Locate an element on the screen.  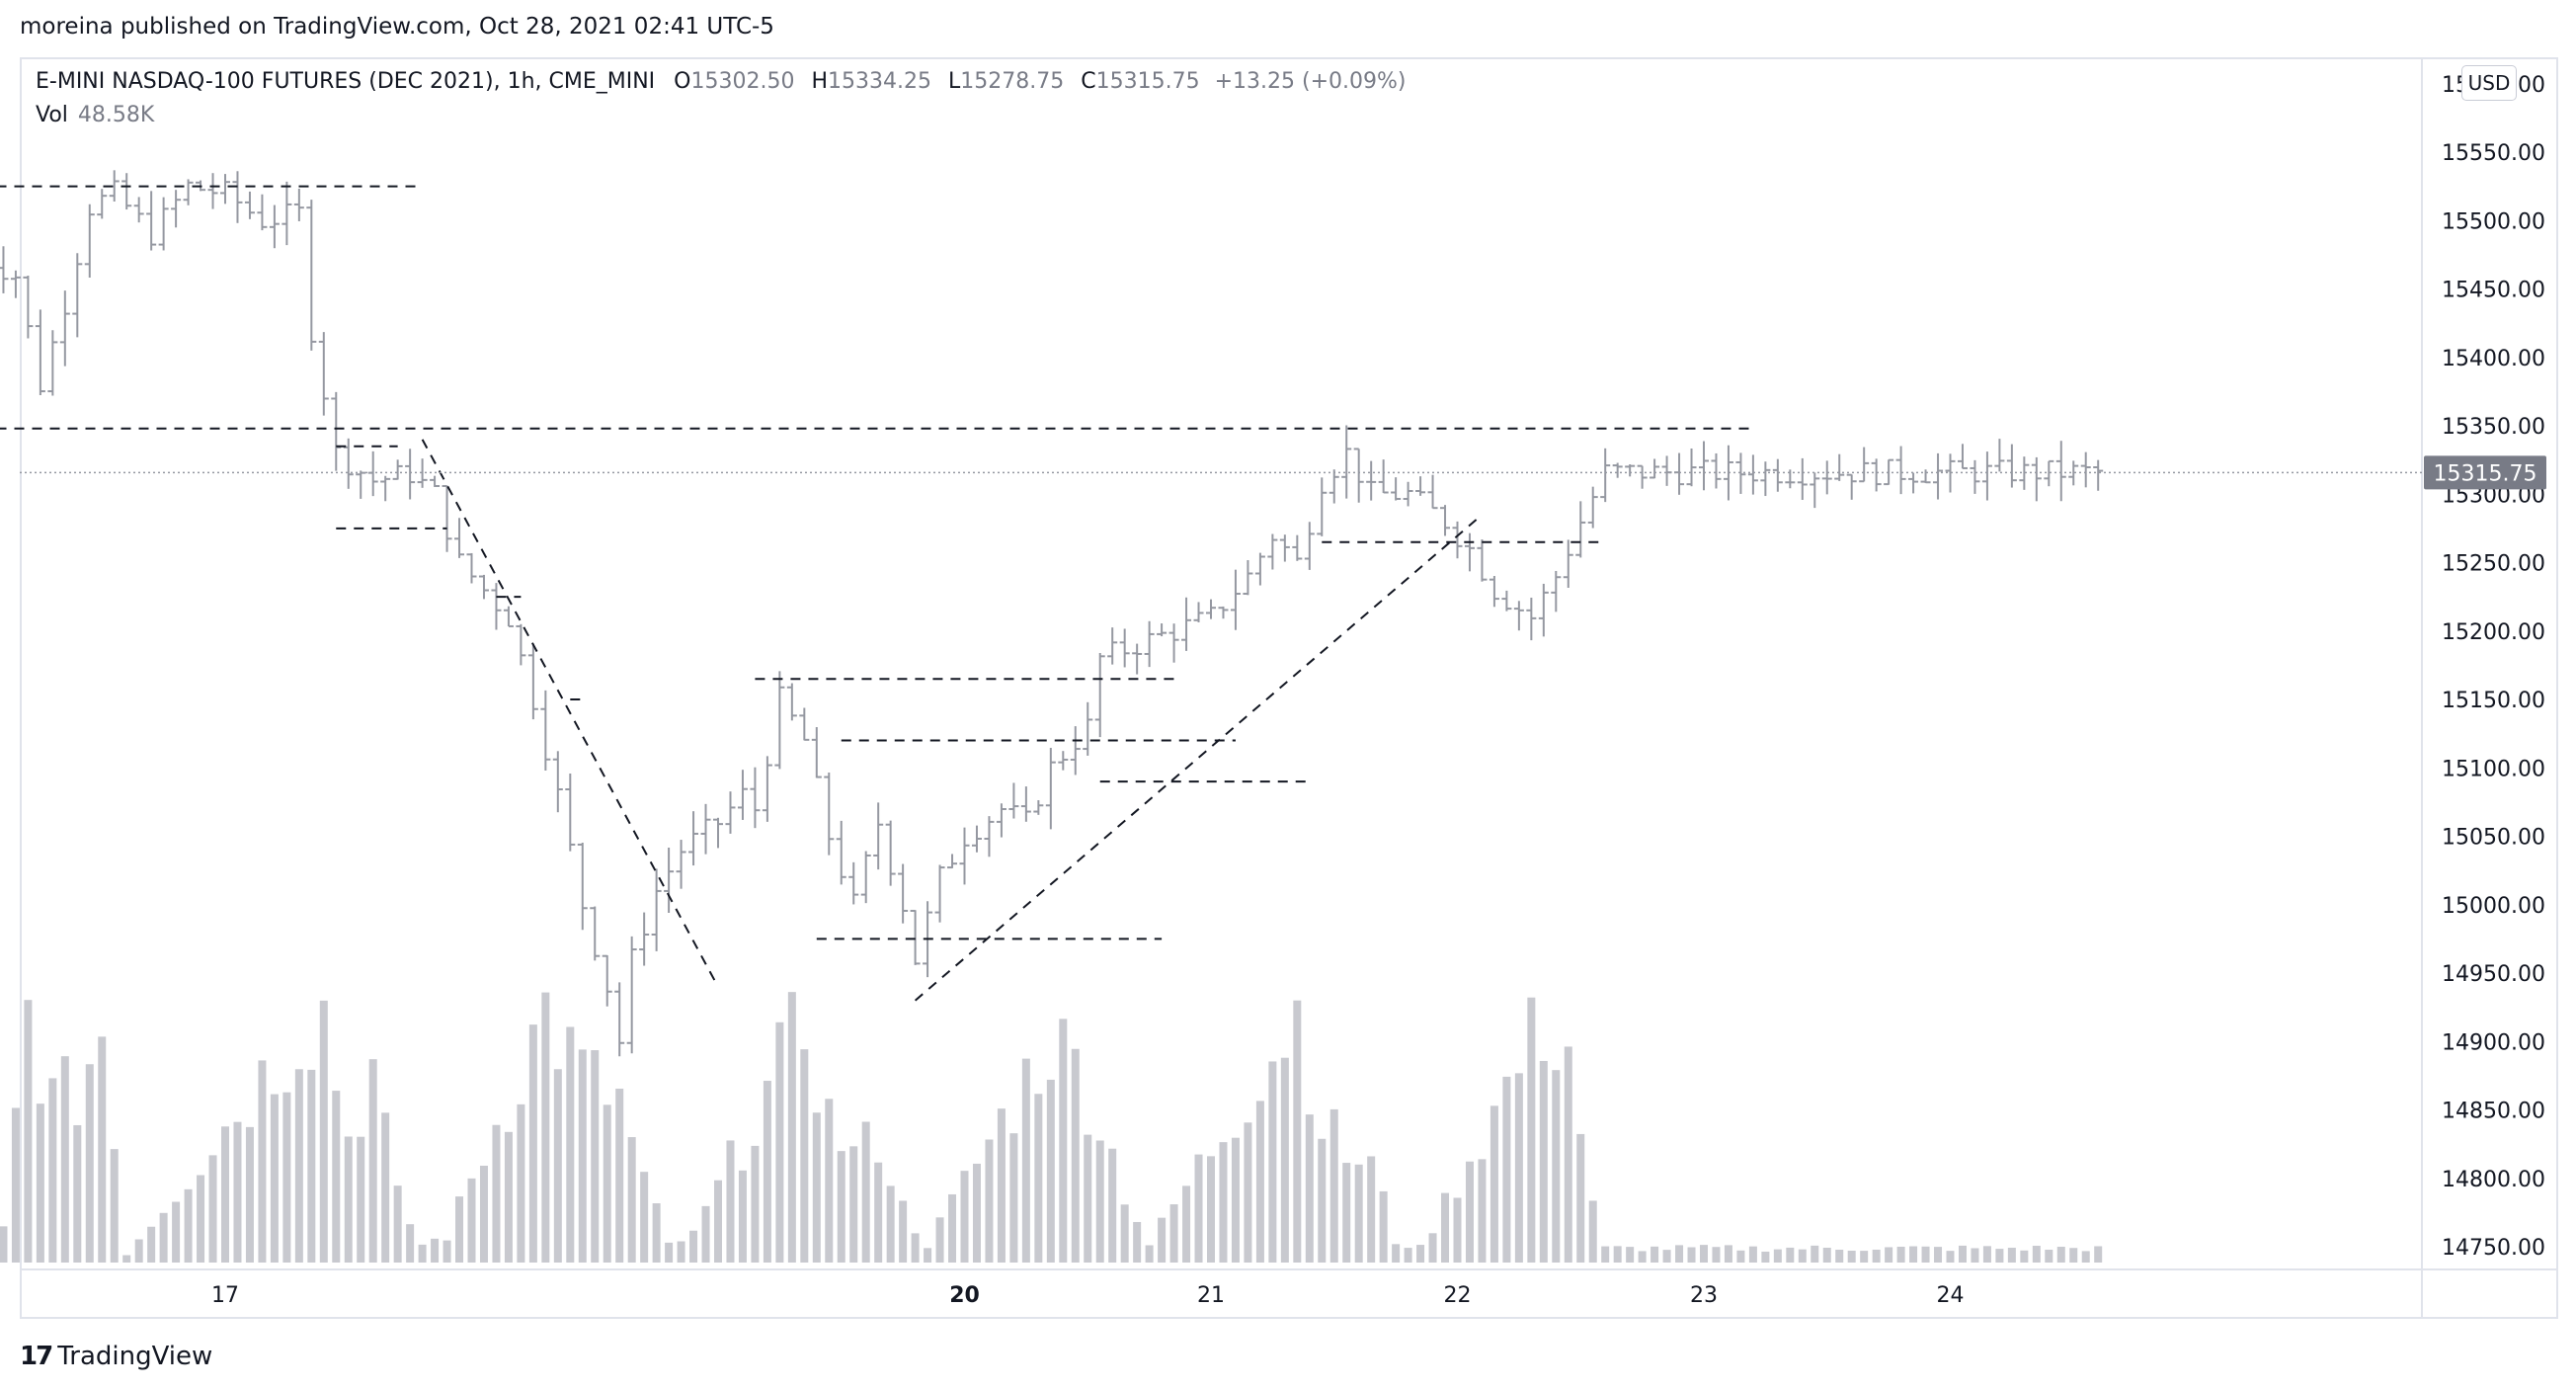
price-tick-label: 15000.00 is located at coordinates (2493, 907).